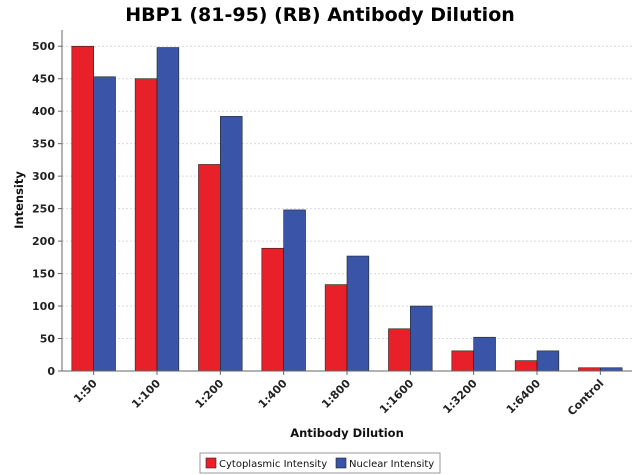 Image resolution: width=640 pixels, height=475 pixels. I want to click on y-axis-title: Intensity, so click(19, 200).